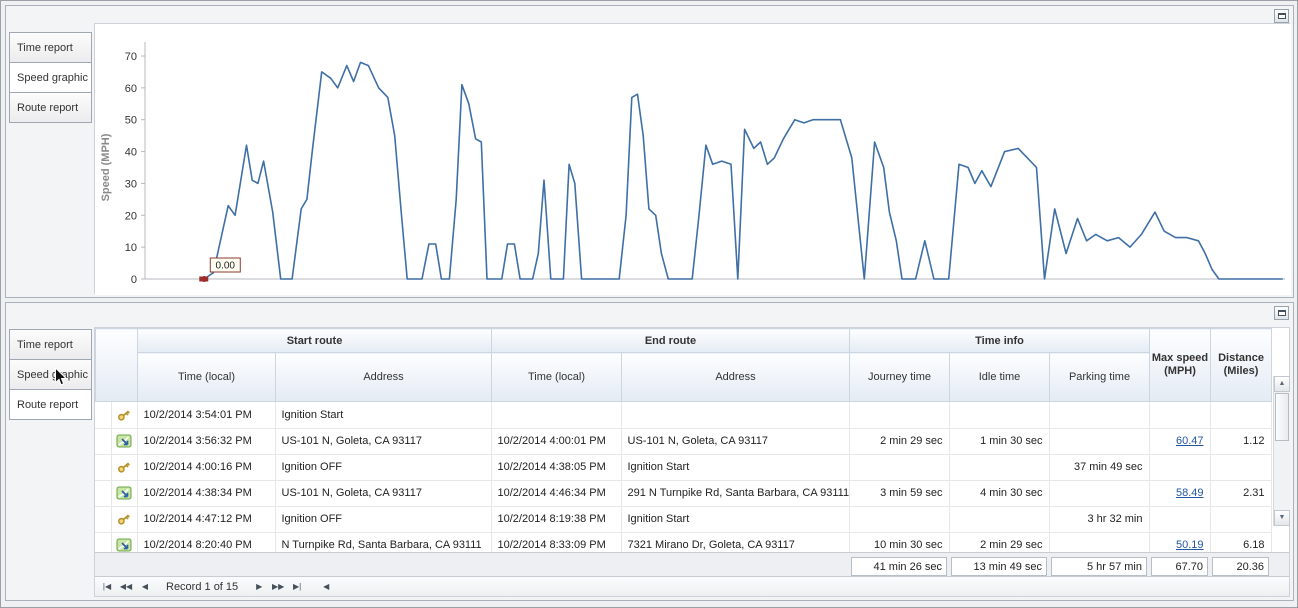 The height and width of the screenshot is (608, 1298). What do you see at coordinates (314, 340) in the screenshot?
I see `group-header-start-route: Start route` at bounding box center [314, 340].